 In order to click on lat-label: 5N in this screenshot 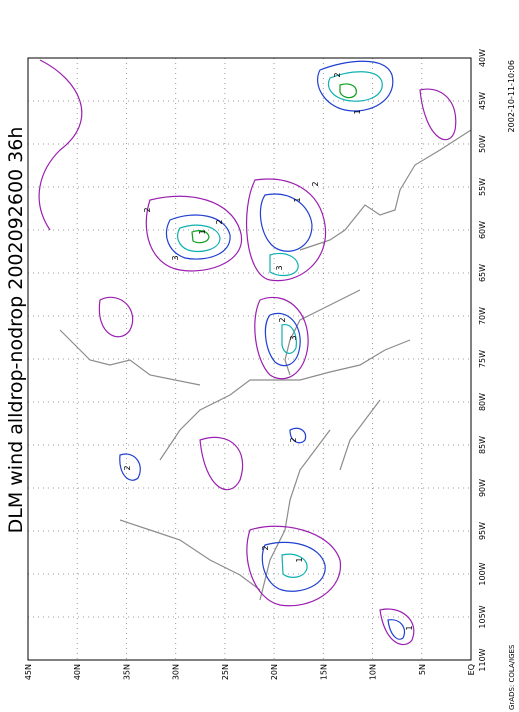, I will do `click(422, 669)`.